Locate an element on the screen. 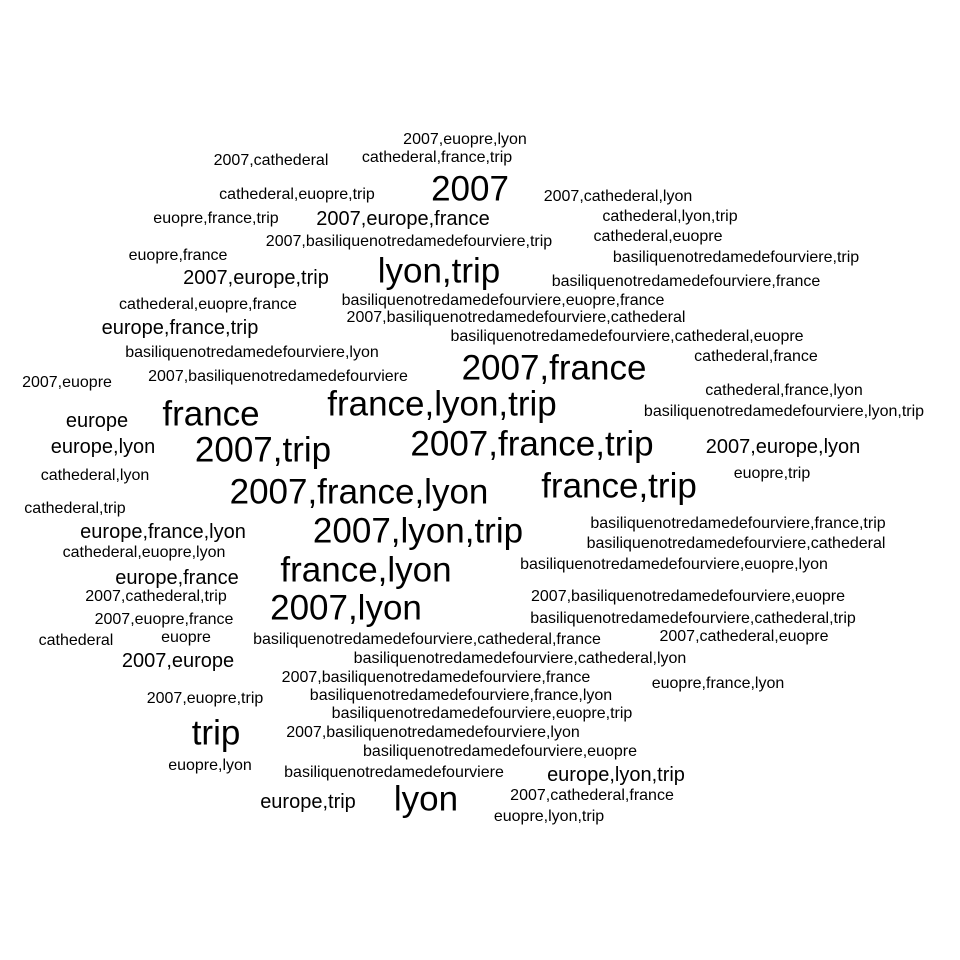  cloud-word: cathederal,france,trip is located at coordinates (437, 157).